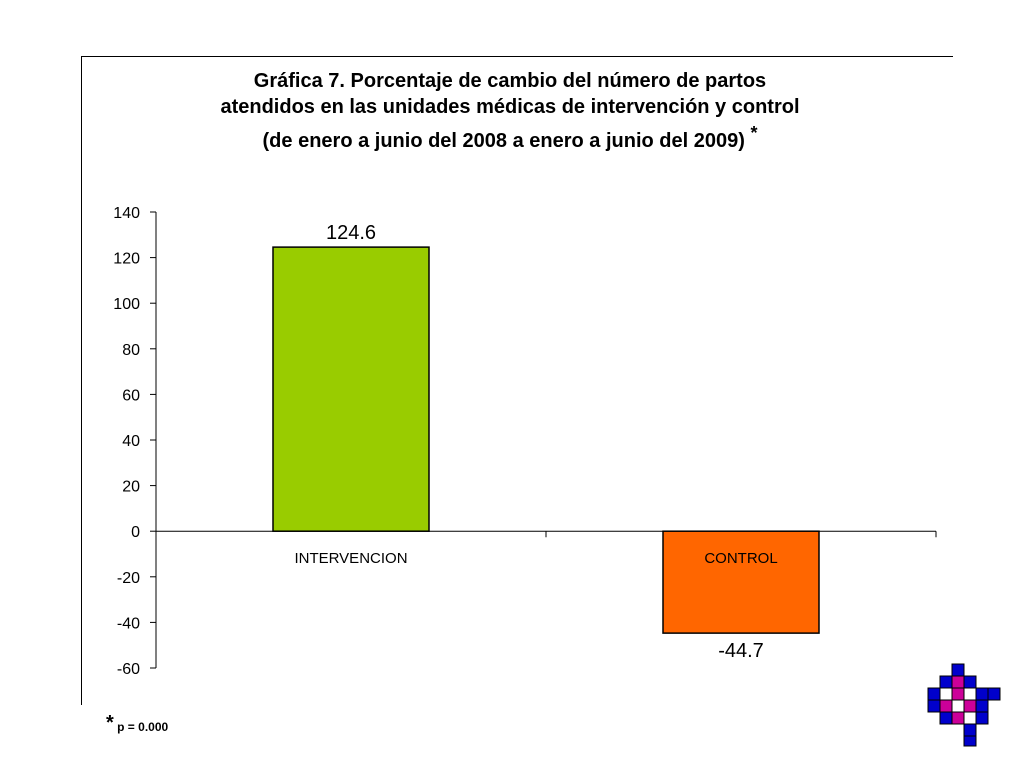  I want to click on y-tick-label-5: 40, so click(131, 441).